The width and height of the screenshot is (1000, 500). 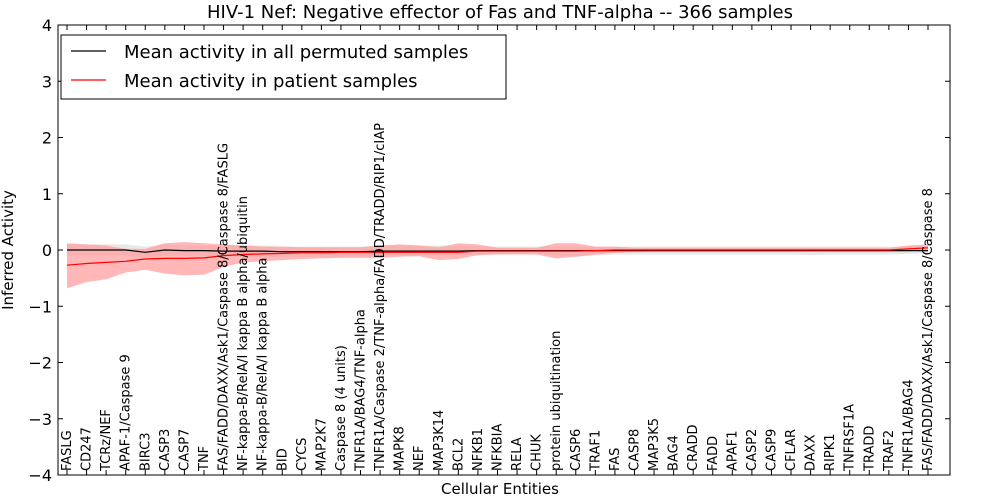 I want to click on x-tick-label: CASP3, so click(x=165, y=450).